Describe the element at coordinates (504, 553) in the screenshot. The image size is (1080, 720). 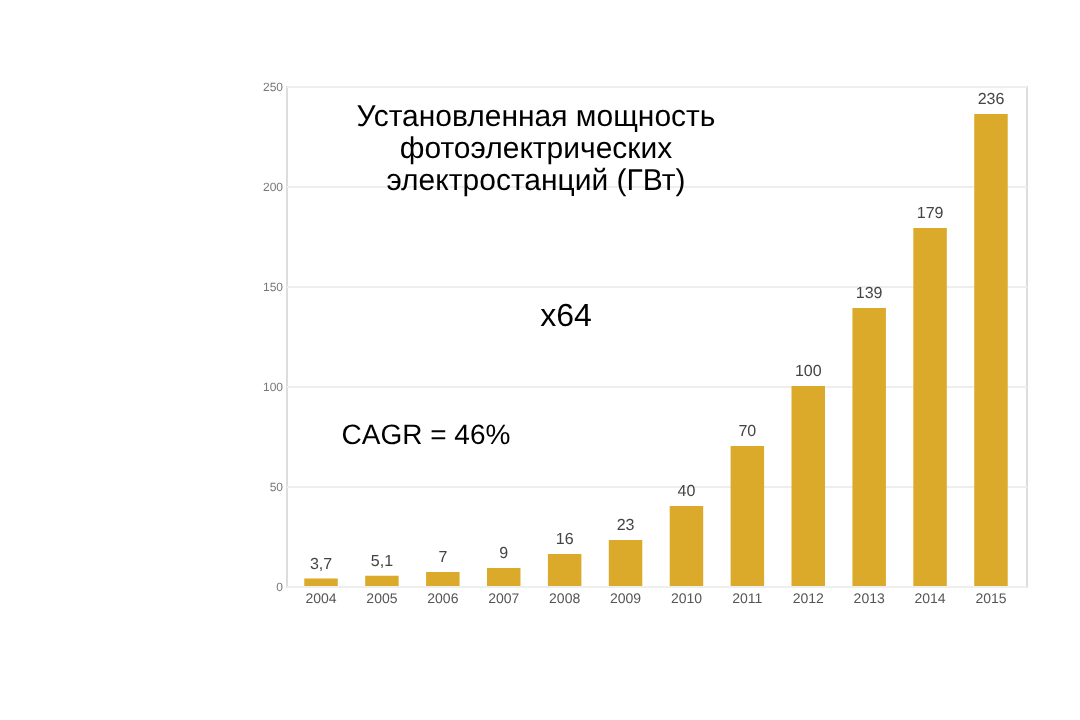
I see `data-label: 9` at that location.